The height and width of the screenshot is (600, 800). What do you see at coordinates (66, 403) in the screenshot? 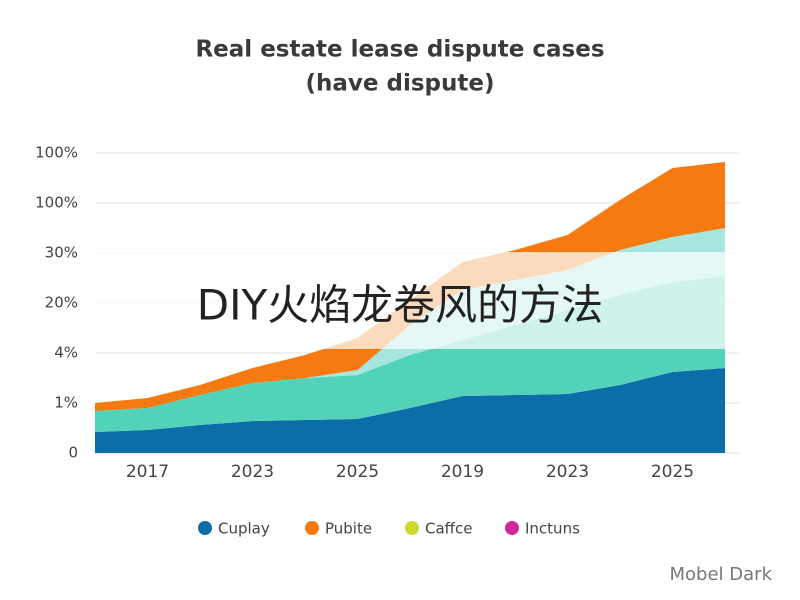
I see `y-tick-label: 1%` at bounding box center [66, 403].